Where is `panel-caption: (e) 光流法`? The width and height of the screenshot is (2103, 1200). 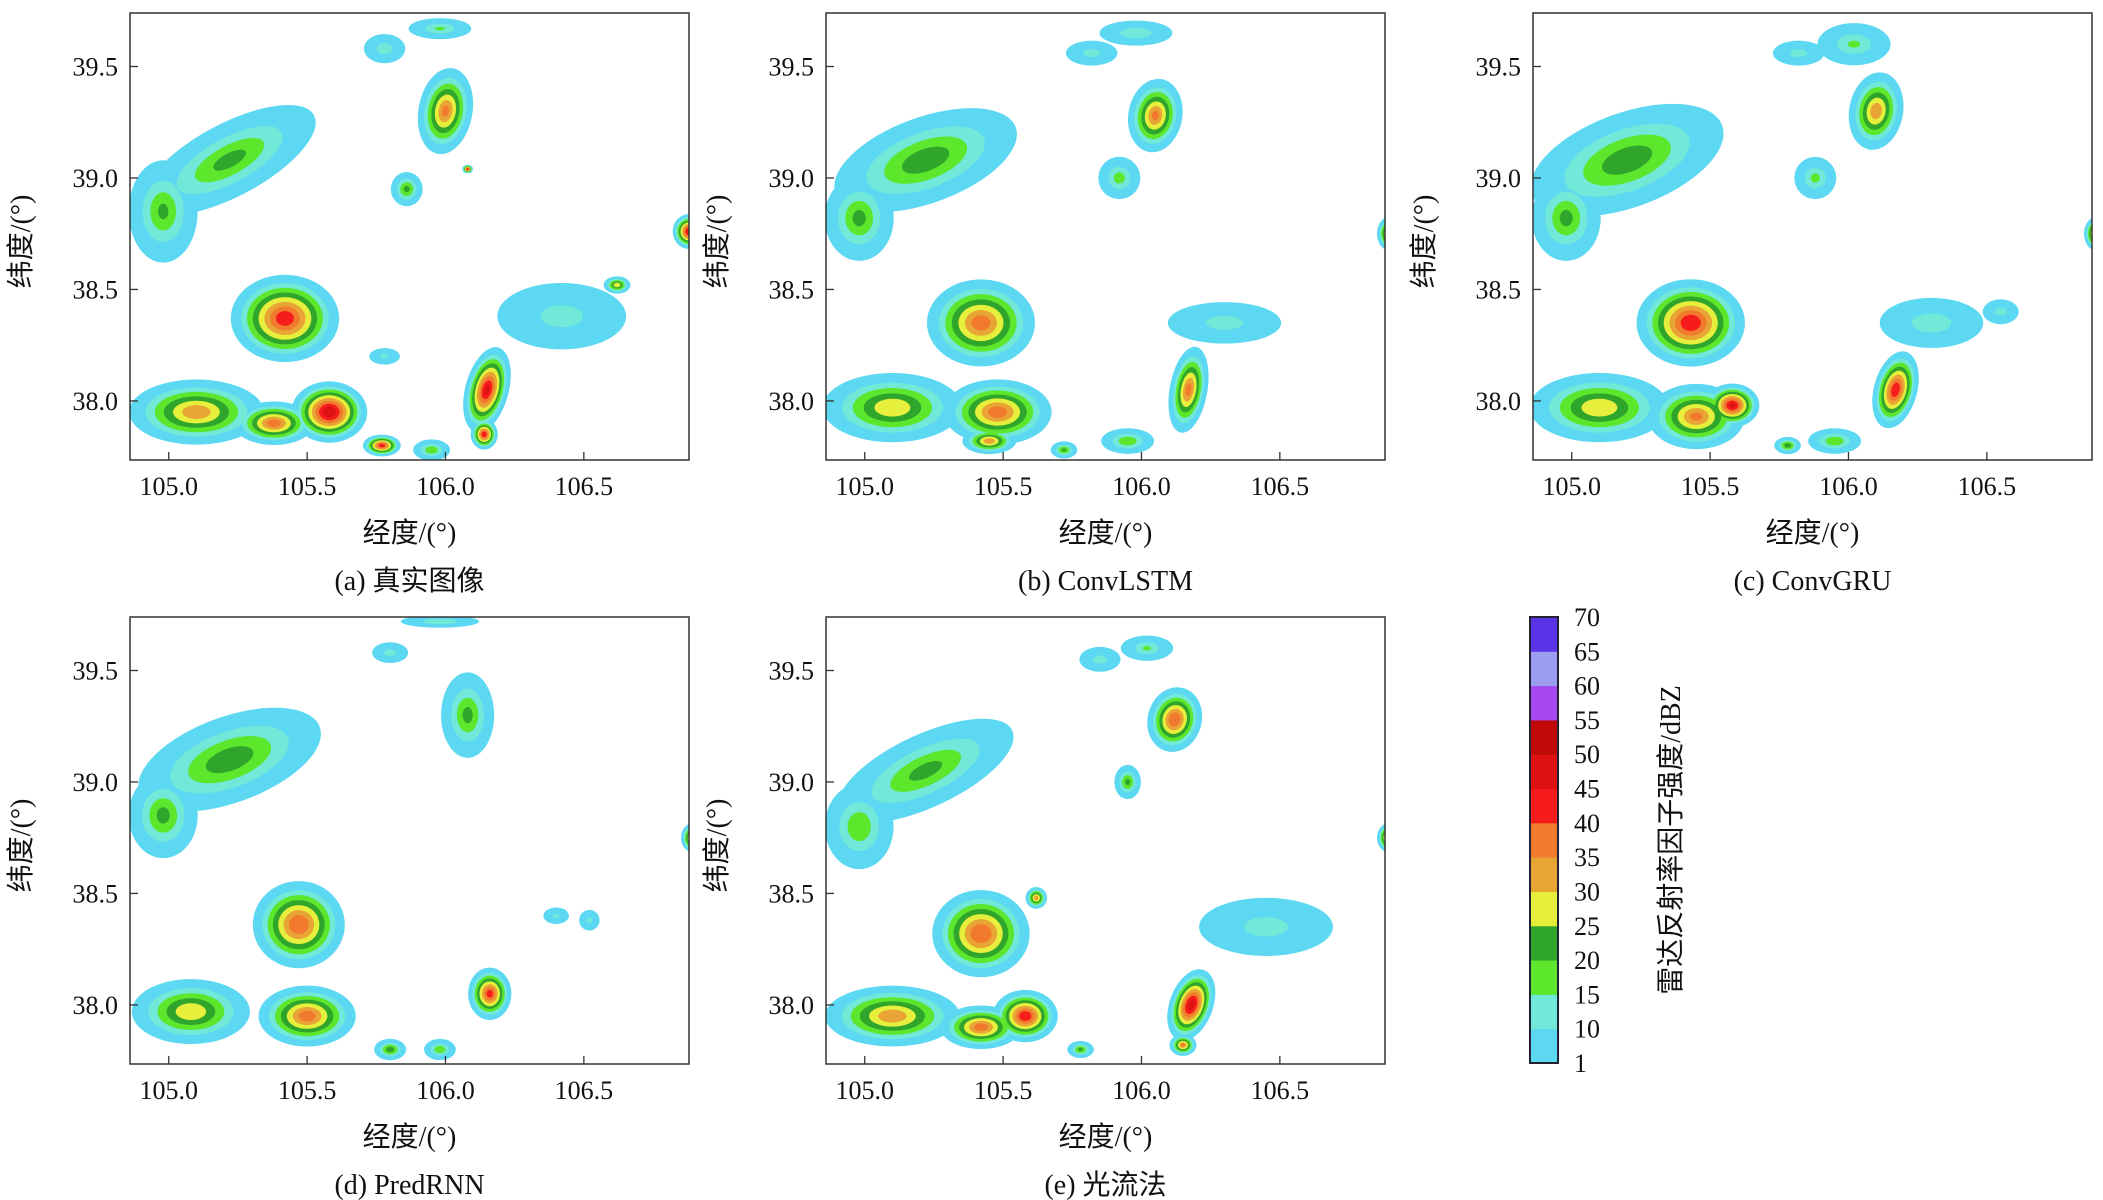
panel-caption: (e) 光流法 is located at coordinates (1105, 1184).